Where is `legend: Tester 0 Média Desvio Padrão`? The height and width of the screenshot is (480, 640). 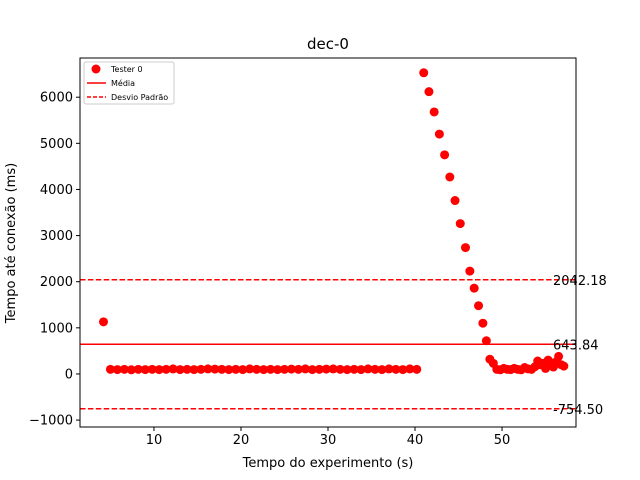 legend: Tester 0 Média Desvio Padrão is located at coordinates (129, 83).